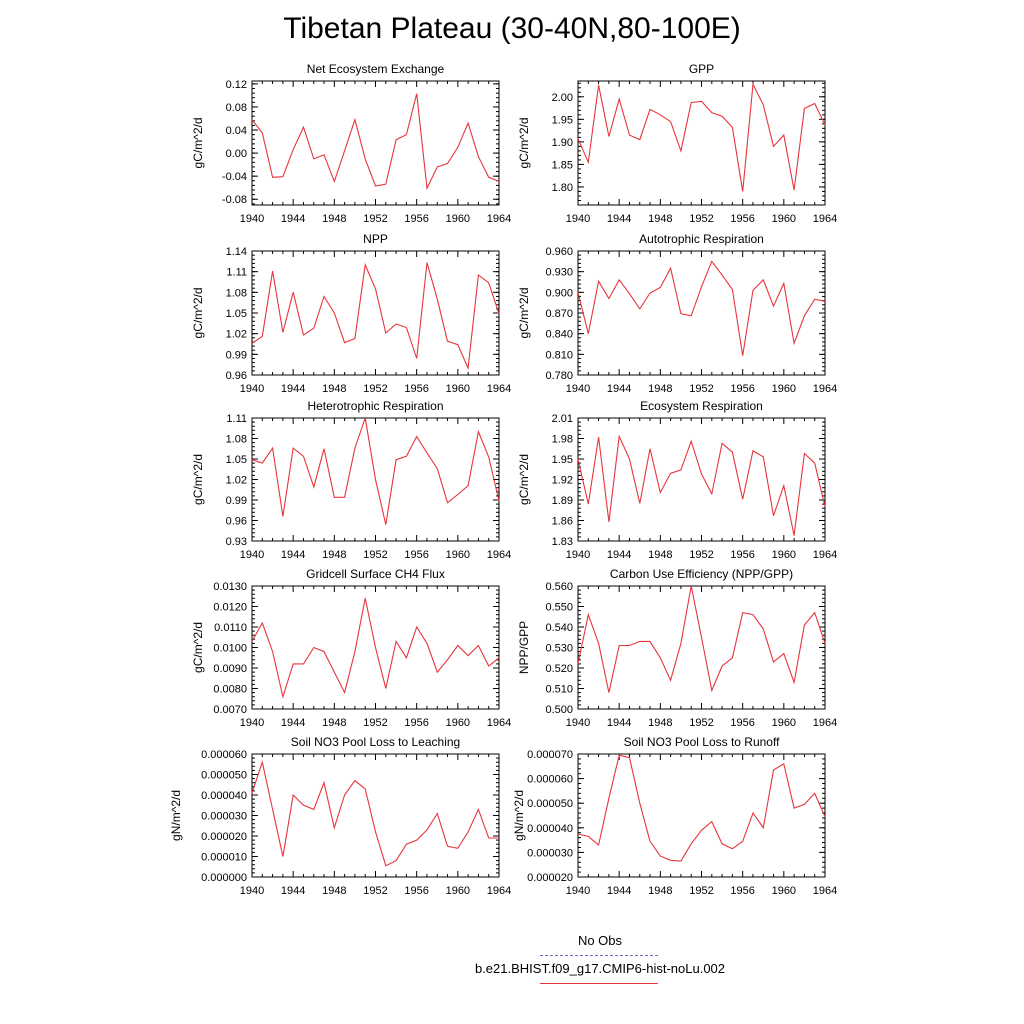 Image resolution: width=1024 pixels, height=1024 pixels. I want to click on y-tick-label: 0.840, so click(559, 335).